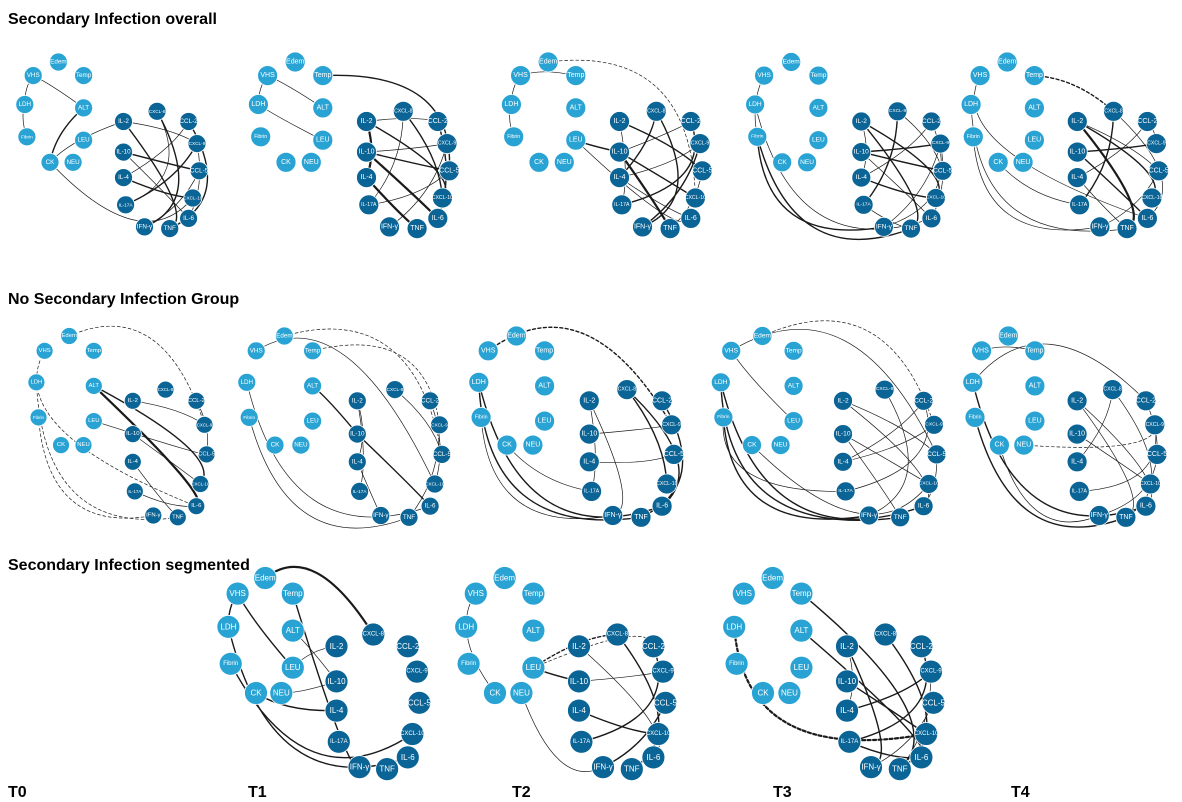  I want to click on node-leu: LEU, so click(313, 421).